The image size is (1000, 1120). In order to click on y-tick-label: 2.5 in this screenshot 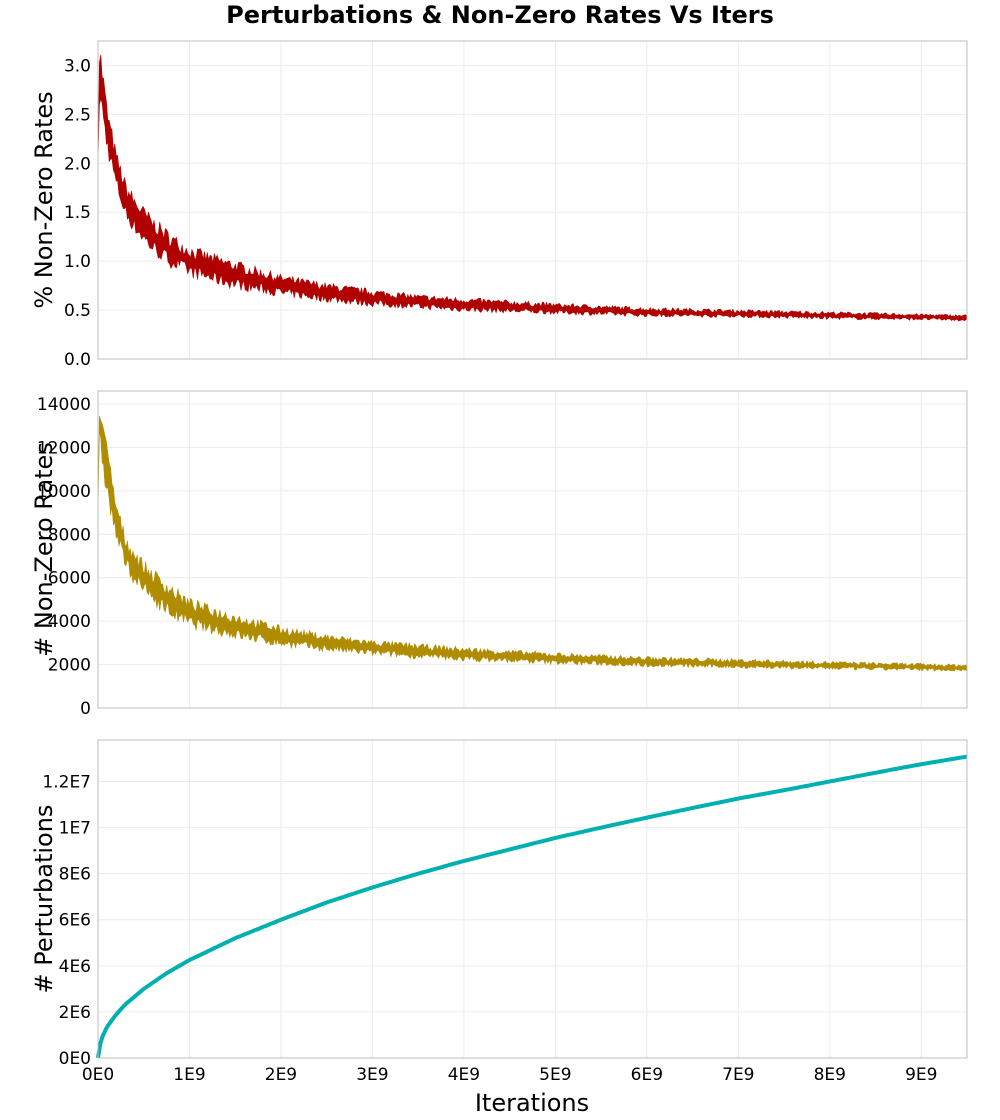, I will do `click(77, 115)`.